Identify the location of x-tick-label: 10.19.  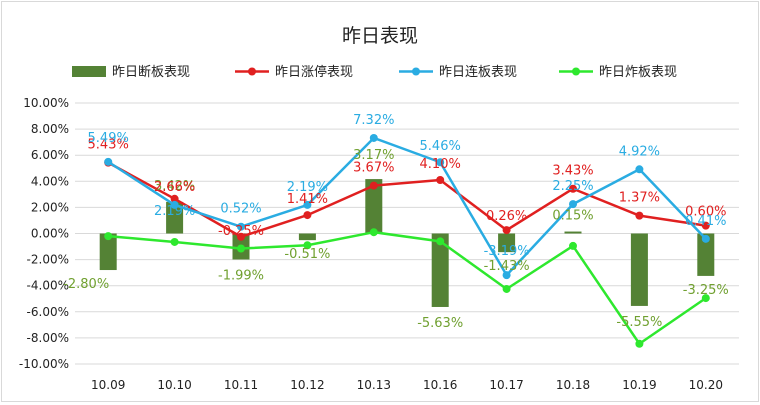
(639, 385).